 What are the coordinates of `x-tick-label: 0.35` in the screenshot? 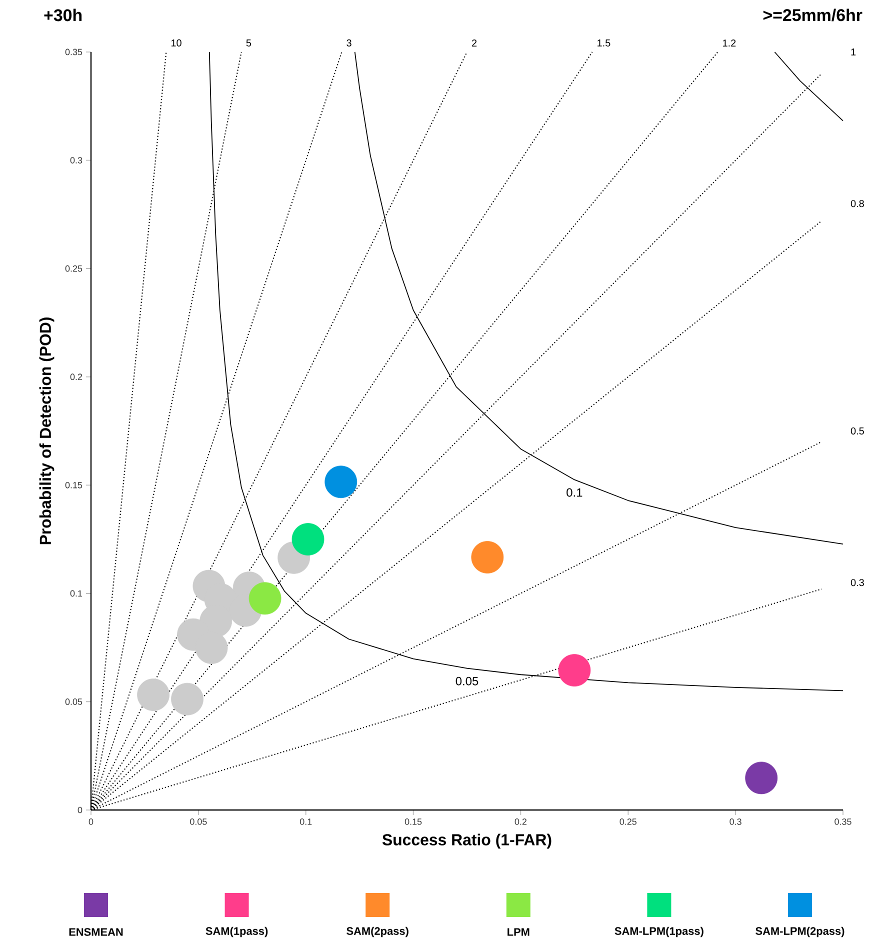 It's located at (843, 821).